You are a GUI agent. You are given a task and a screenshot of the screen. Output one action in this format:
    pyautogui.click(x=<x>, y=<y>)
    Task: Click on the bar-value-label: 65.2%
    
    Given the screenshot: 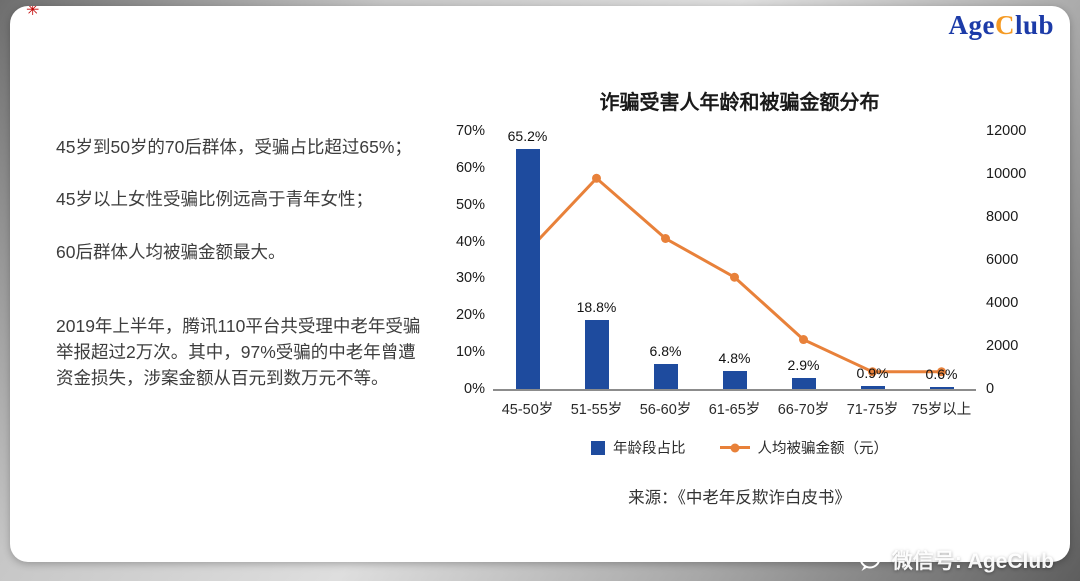 What is the action you would take?
    pyautogui.click(x=527, y=135)
    